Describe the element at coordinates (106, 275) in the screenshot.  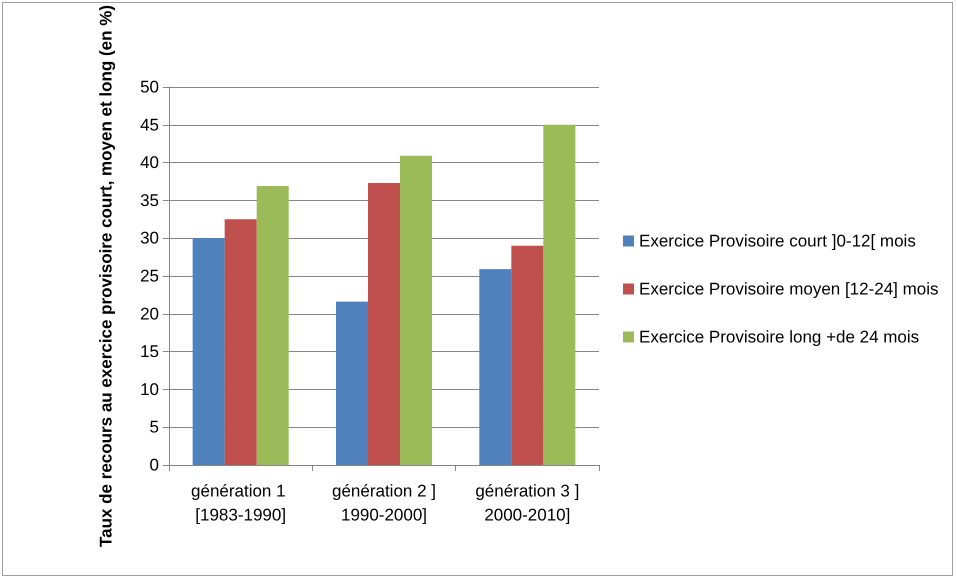
I see `y-axis-title: Taux de recours au exercice provisoire court, moyen et long (en %)` at that location.